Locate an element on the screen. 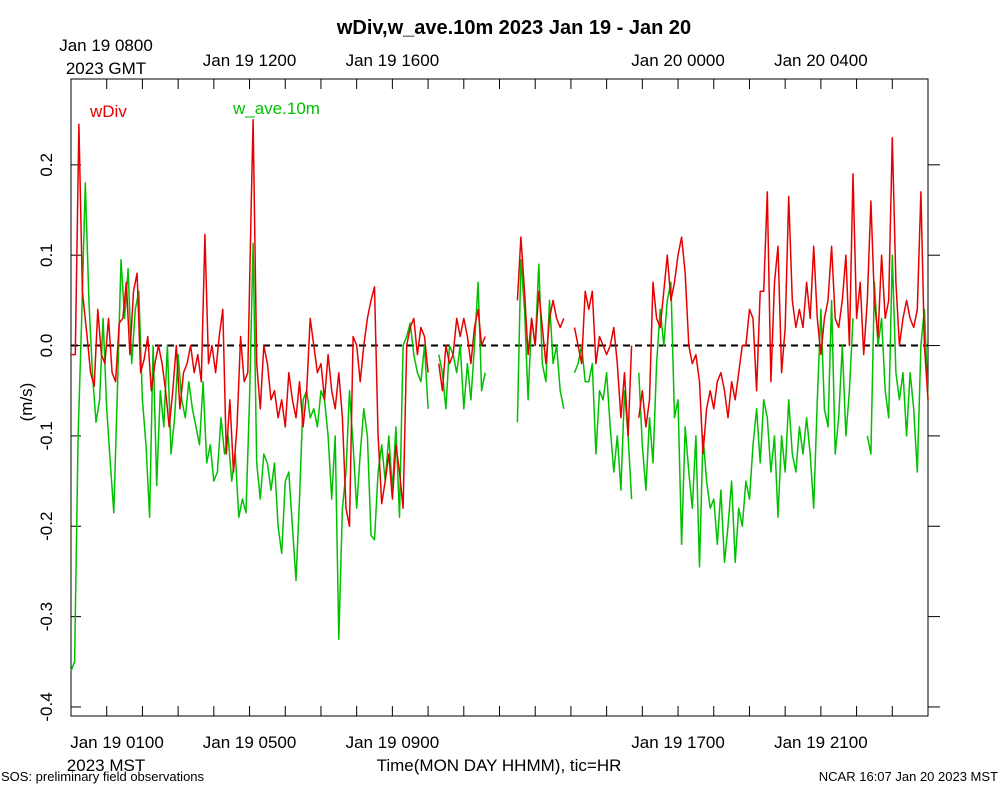  y-tick-label: 0.1 is located at coordinates (46, 255).